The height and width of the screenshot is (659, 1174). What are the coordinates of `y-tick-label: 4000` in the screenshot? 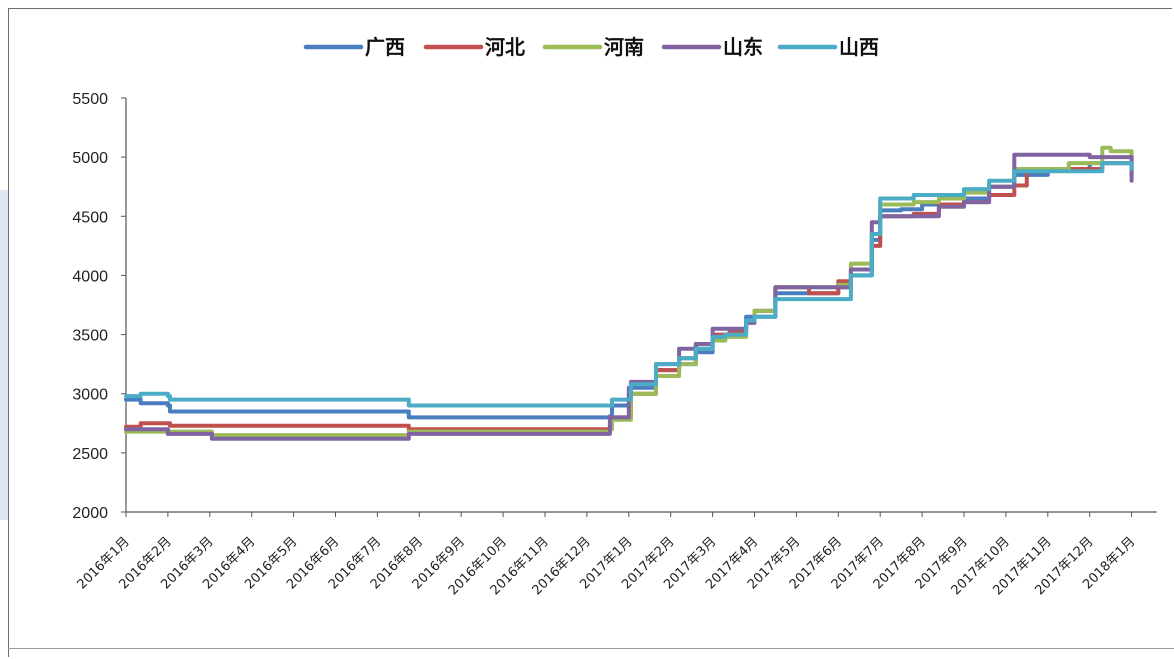 It's located at (90, 276).